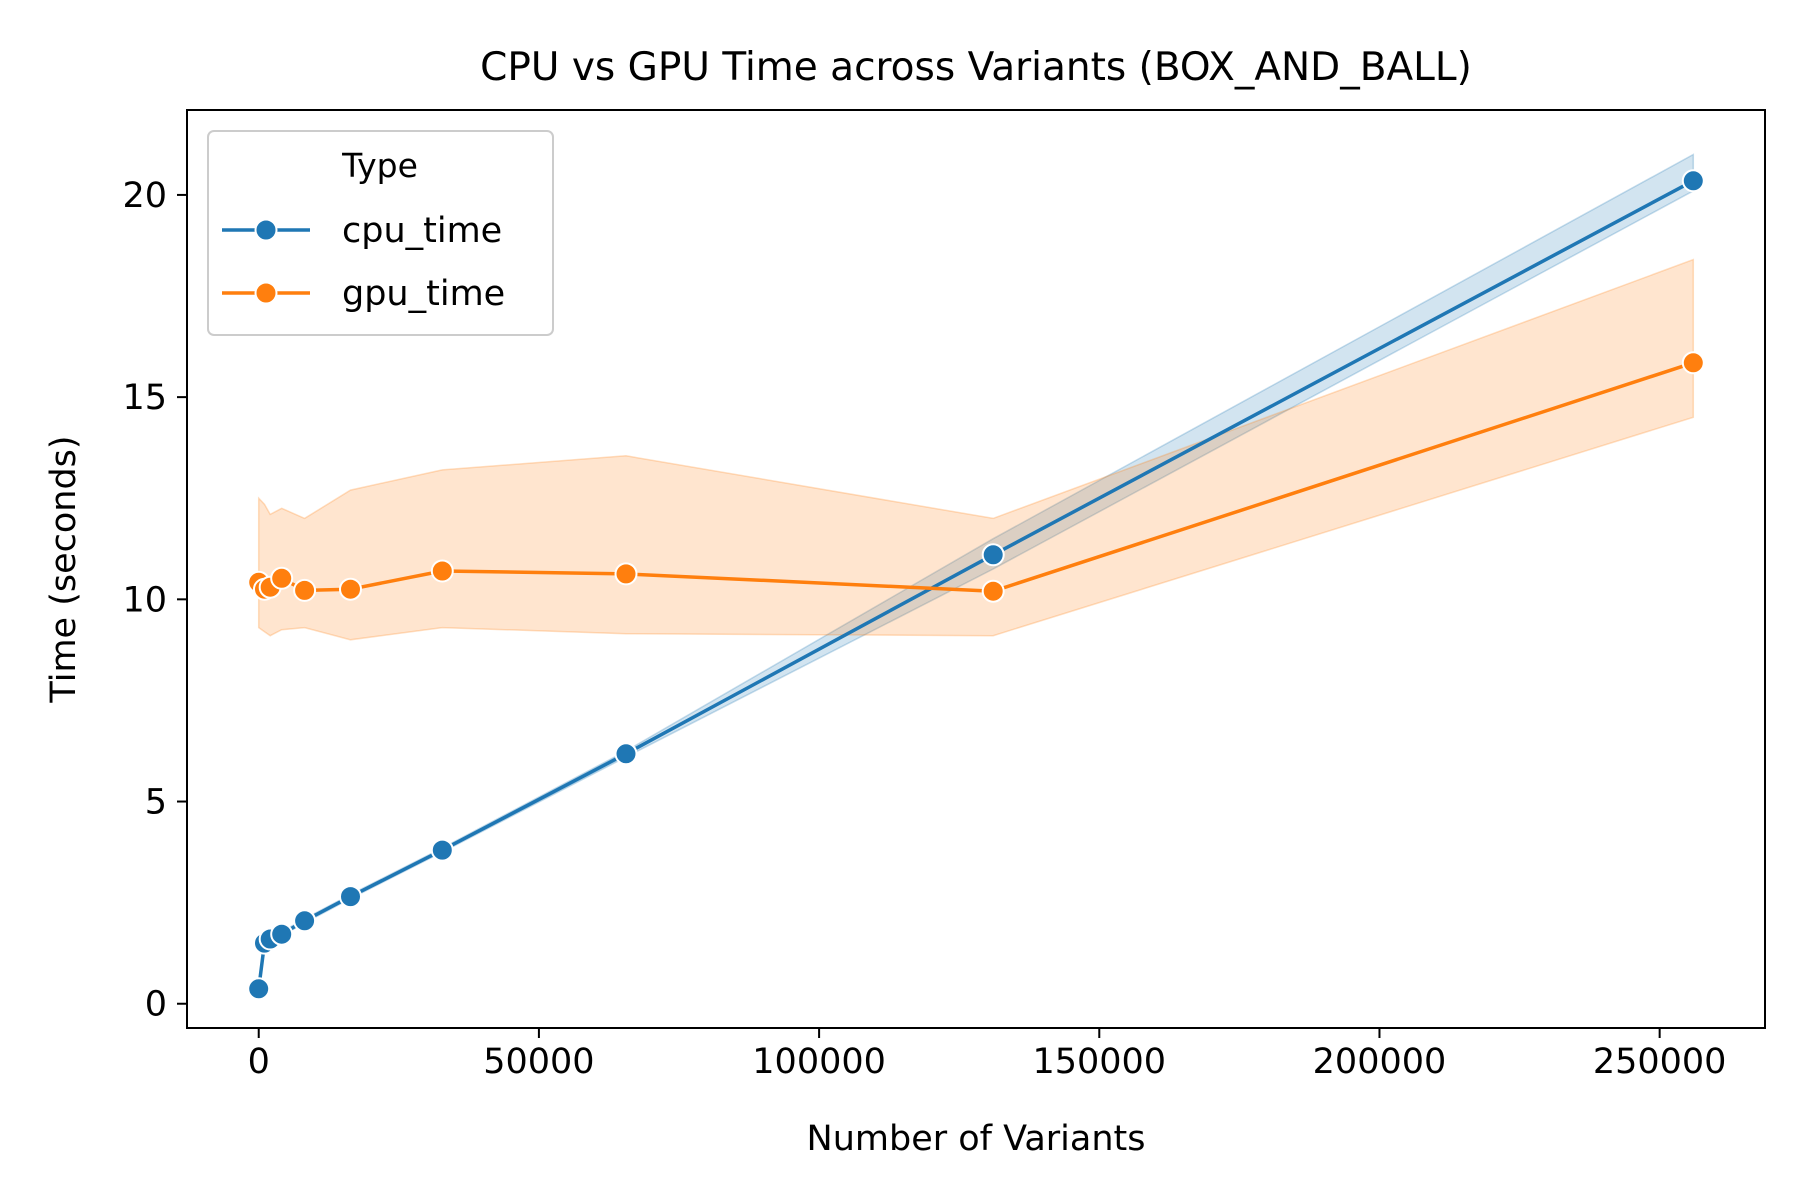 The width and height of the screenshot is (1800, 1200). What do you see at coordinates (819, 1062) in the screenshot?
I see `x-tick-label: 100000` at bounding box center [819, 1062].